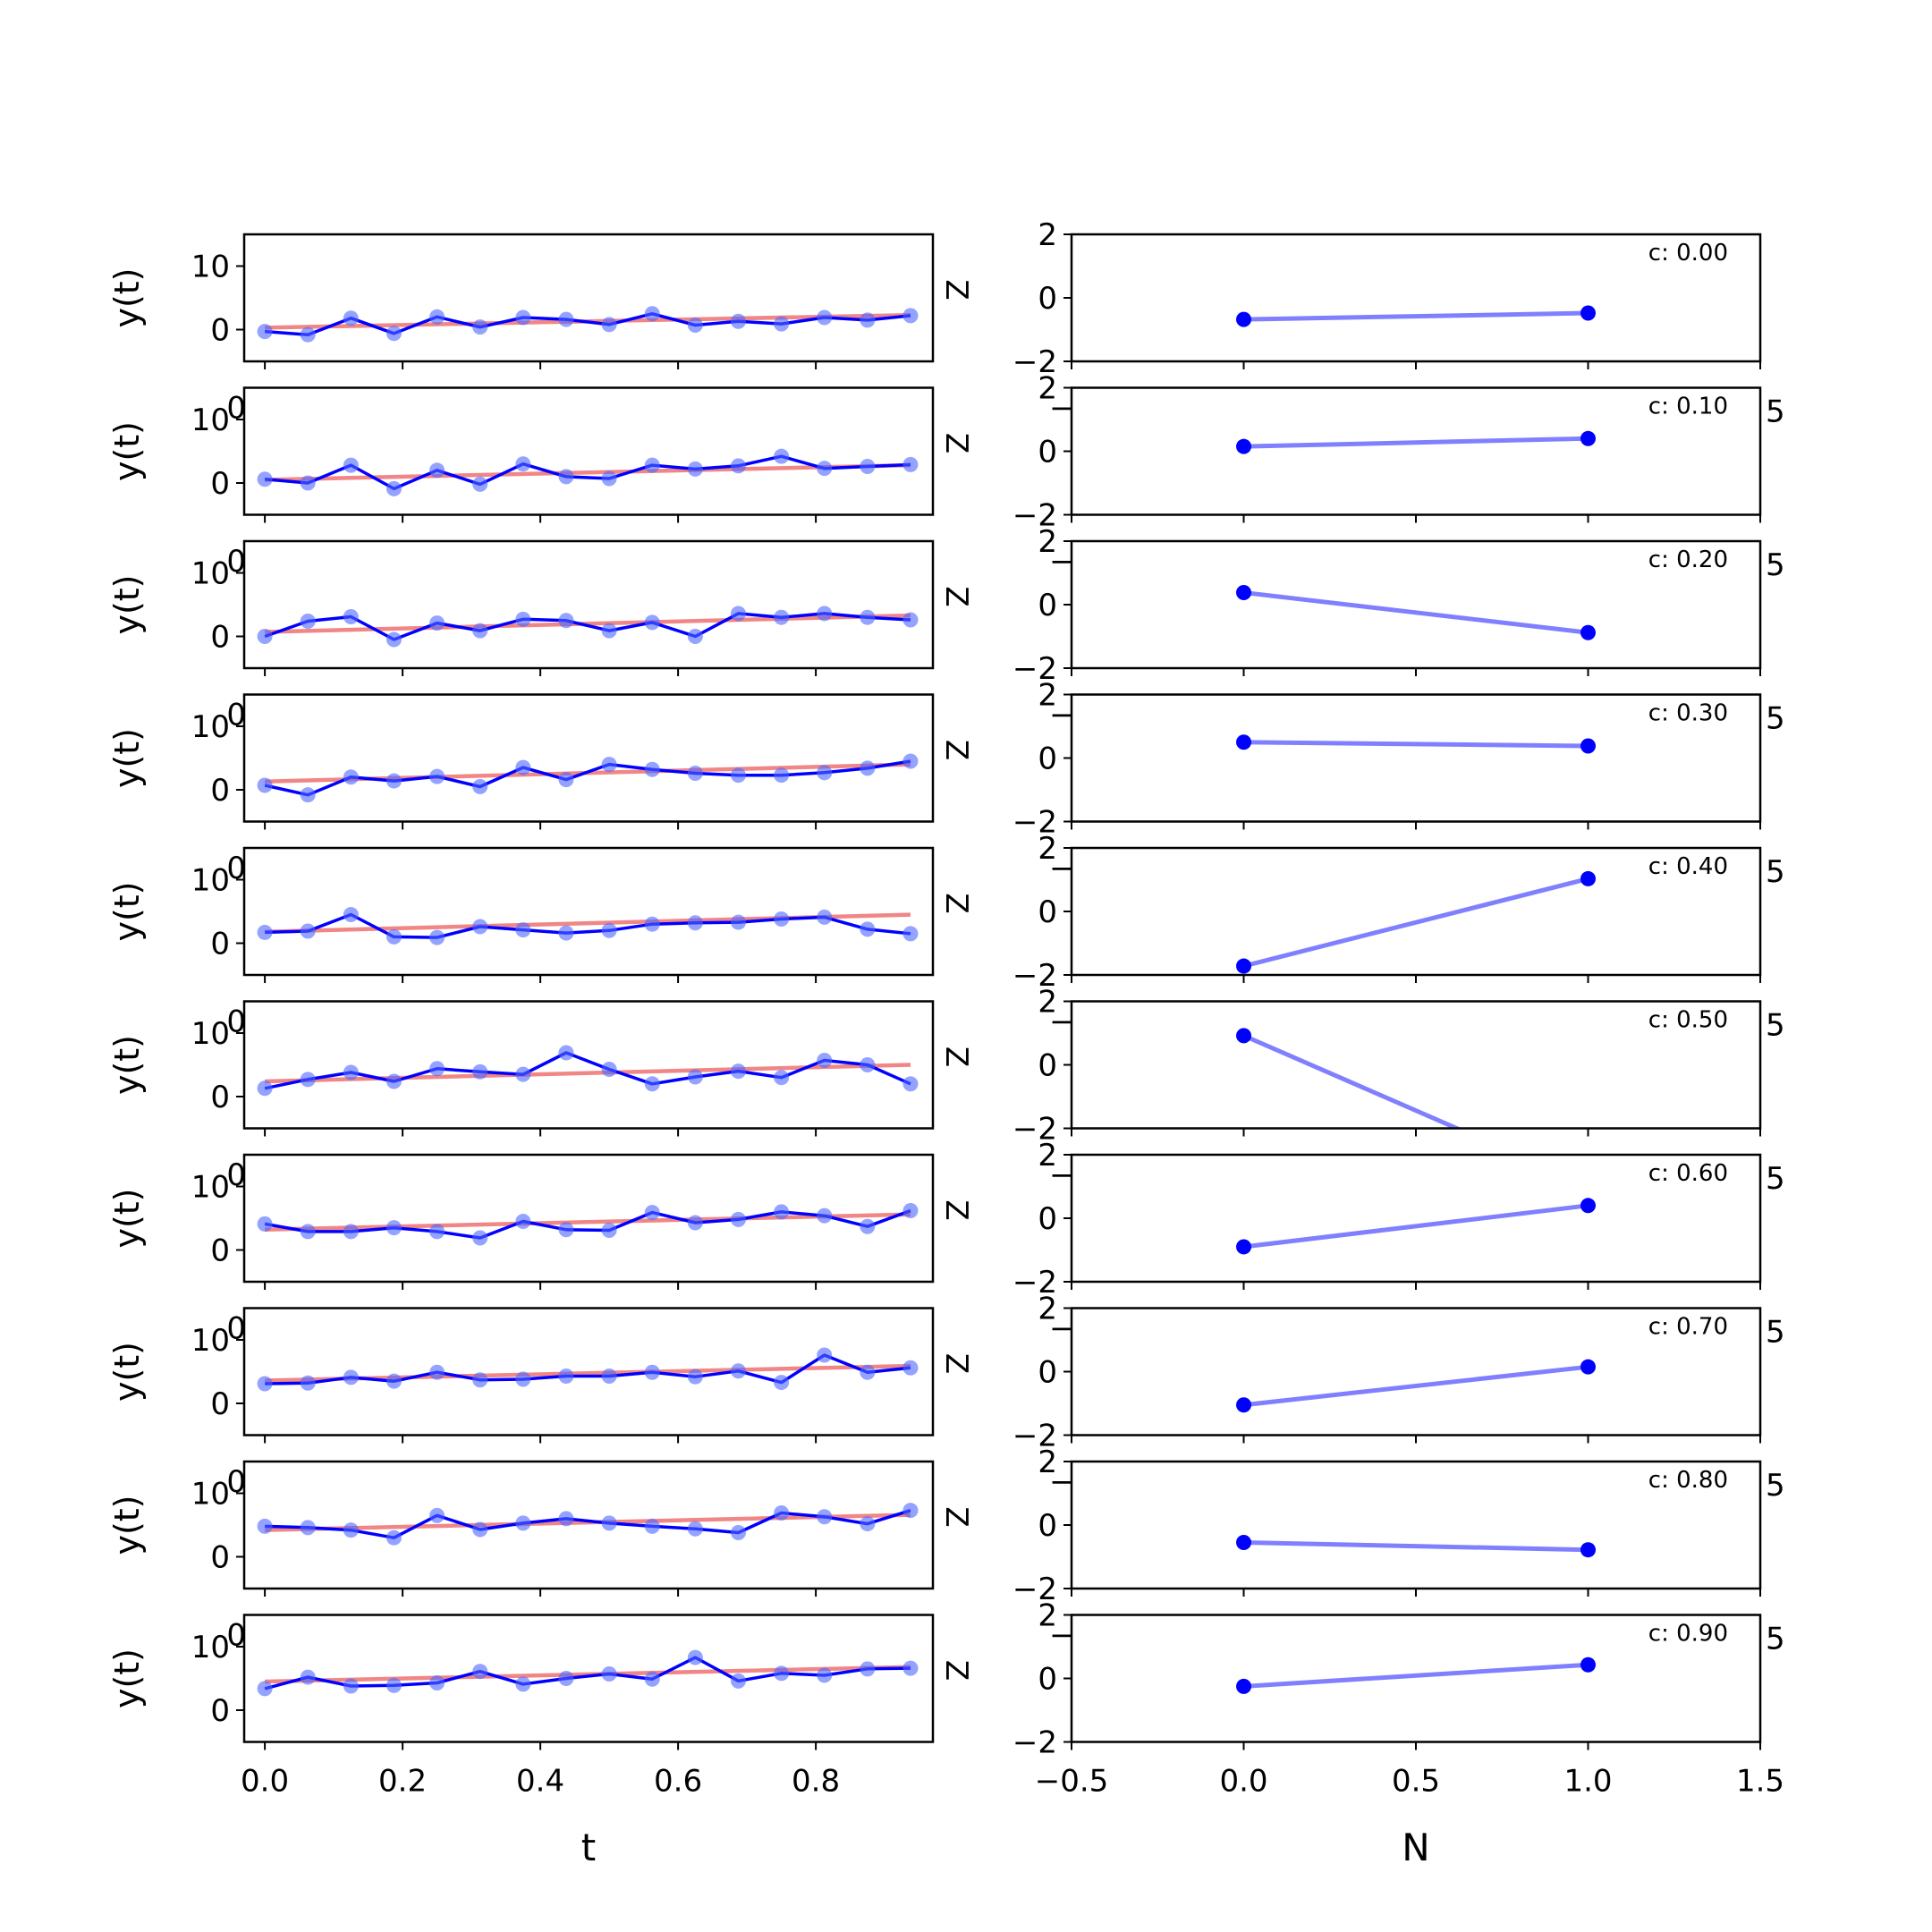 The image size is (1932, 1932). What do you see at coordinates (1688, 1020) in the screenshot?
I see `c-annotation: c: 0.50` at bounding box center [1688, 1020].